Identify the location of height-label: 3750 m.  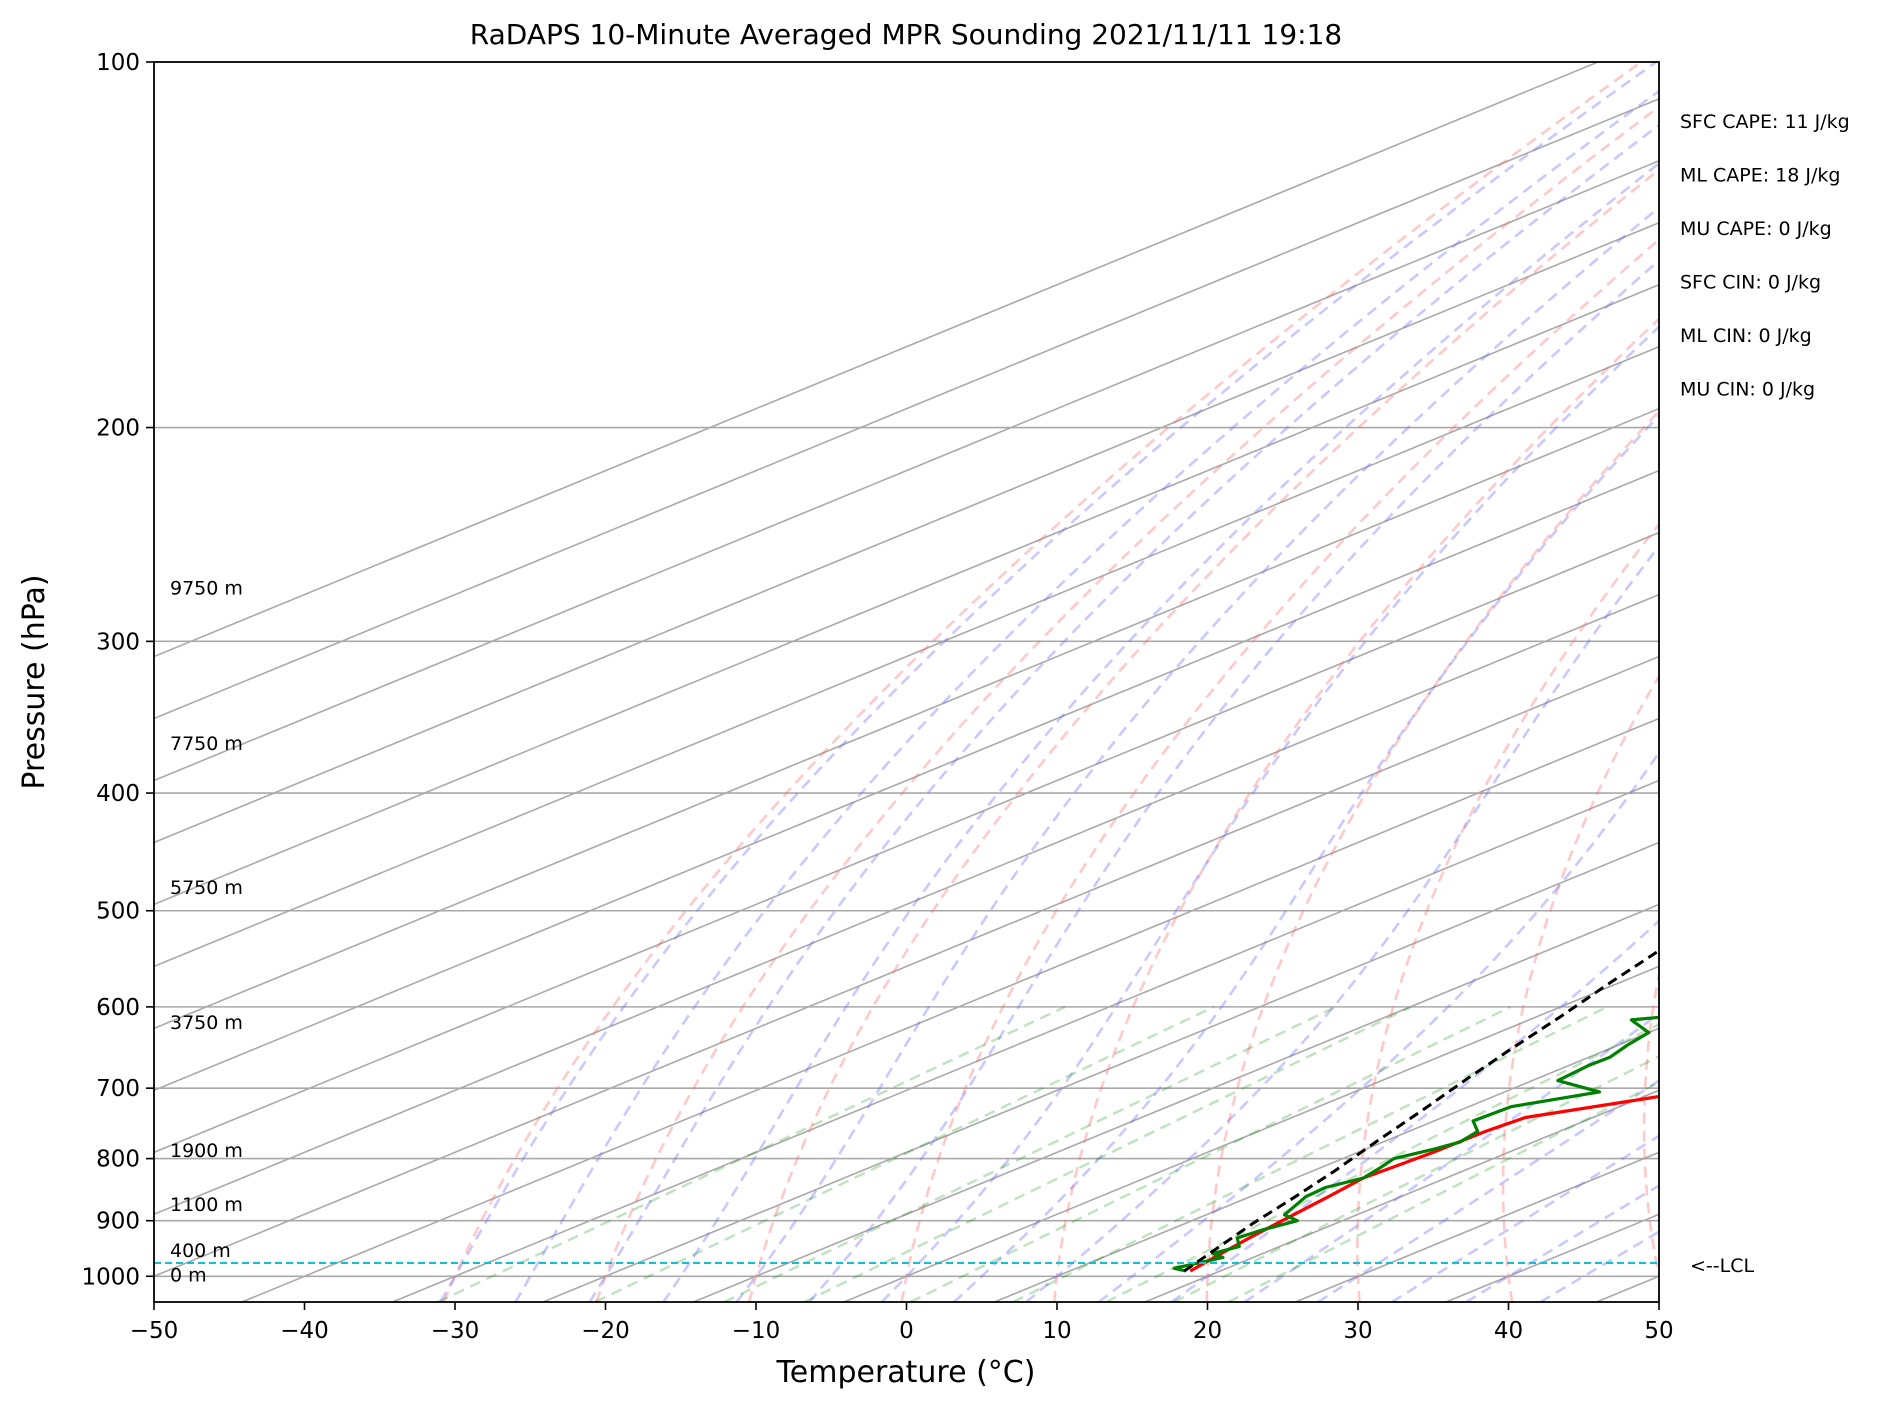
(206, 1023).